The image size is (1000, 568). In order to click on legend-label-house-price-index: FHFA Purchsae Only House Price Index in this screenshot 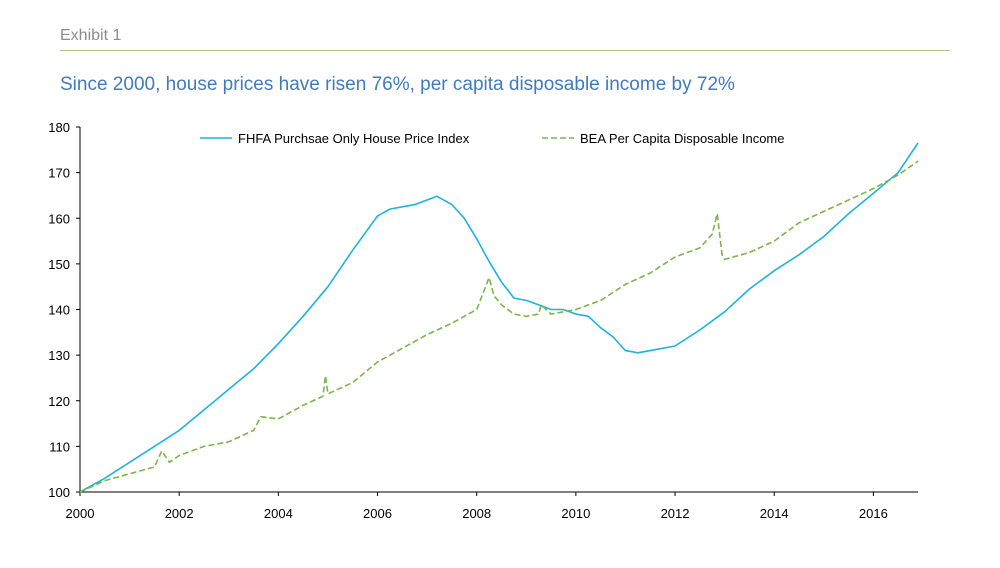, I will do `click(354, 138)`.